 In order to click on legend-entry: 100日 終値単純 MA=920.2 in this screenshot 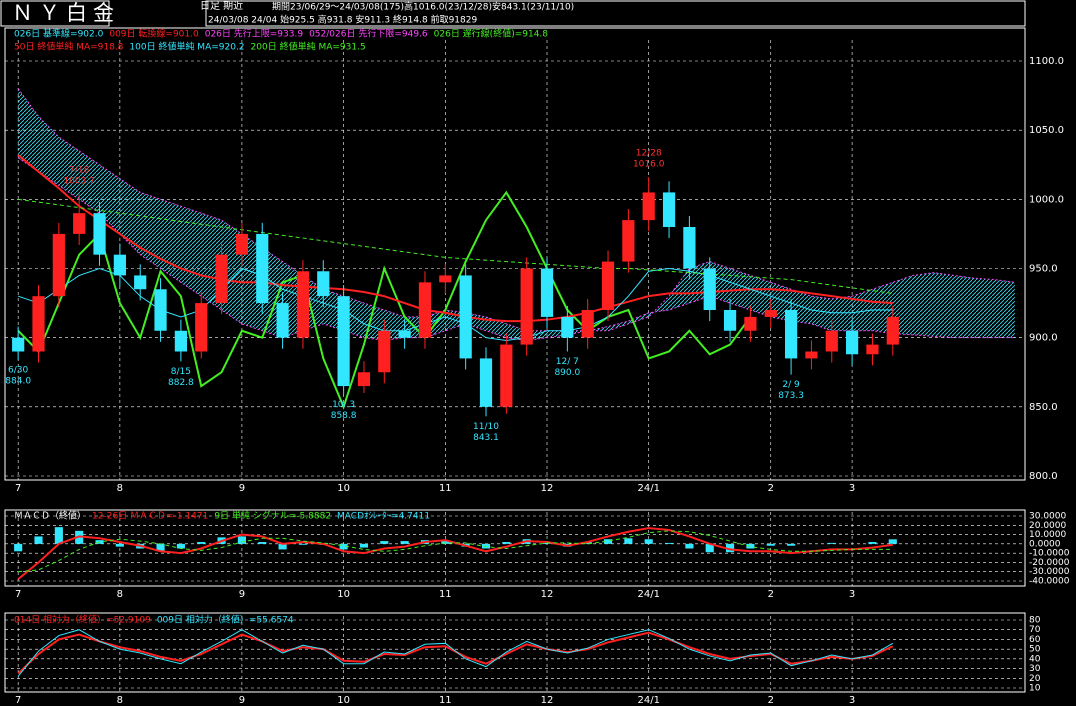, I will do `click(186, 47)`.